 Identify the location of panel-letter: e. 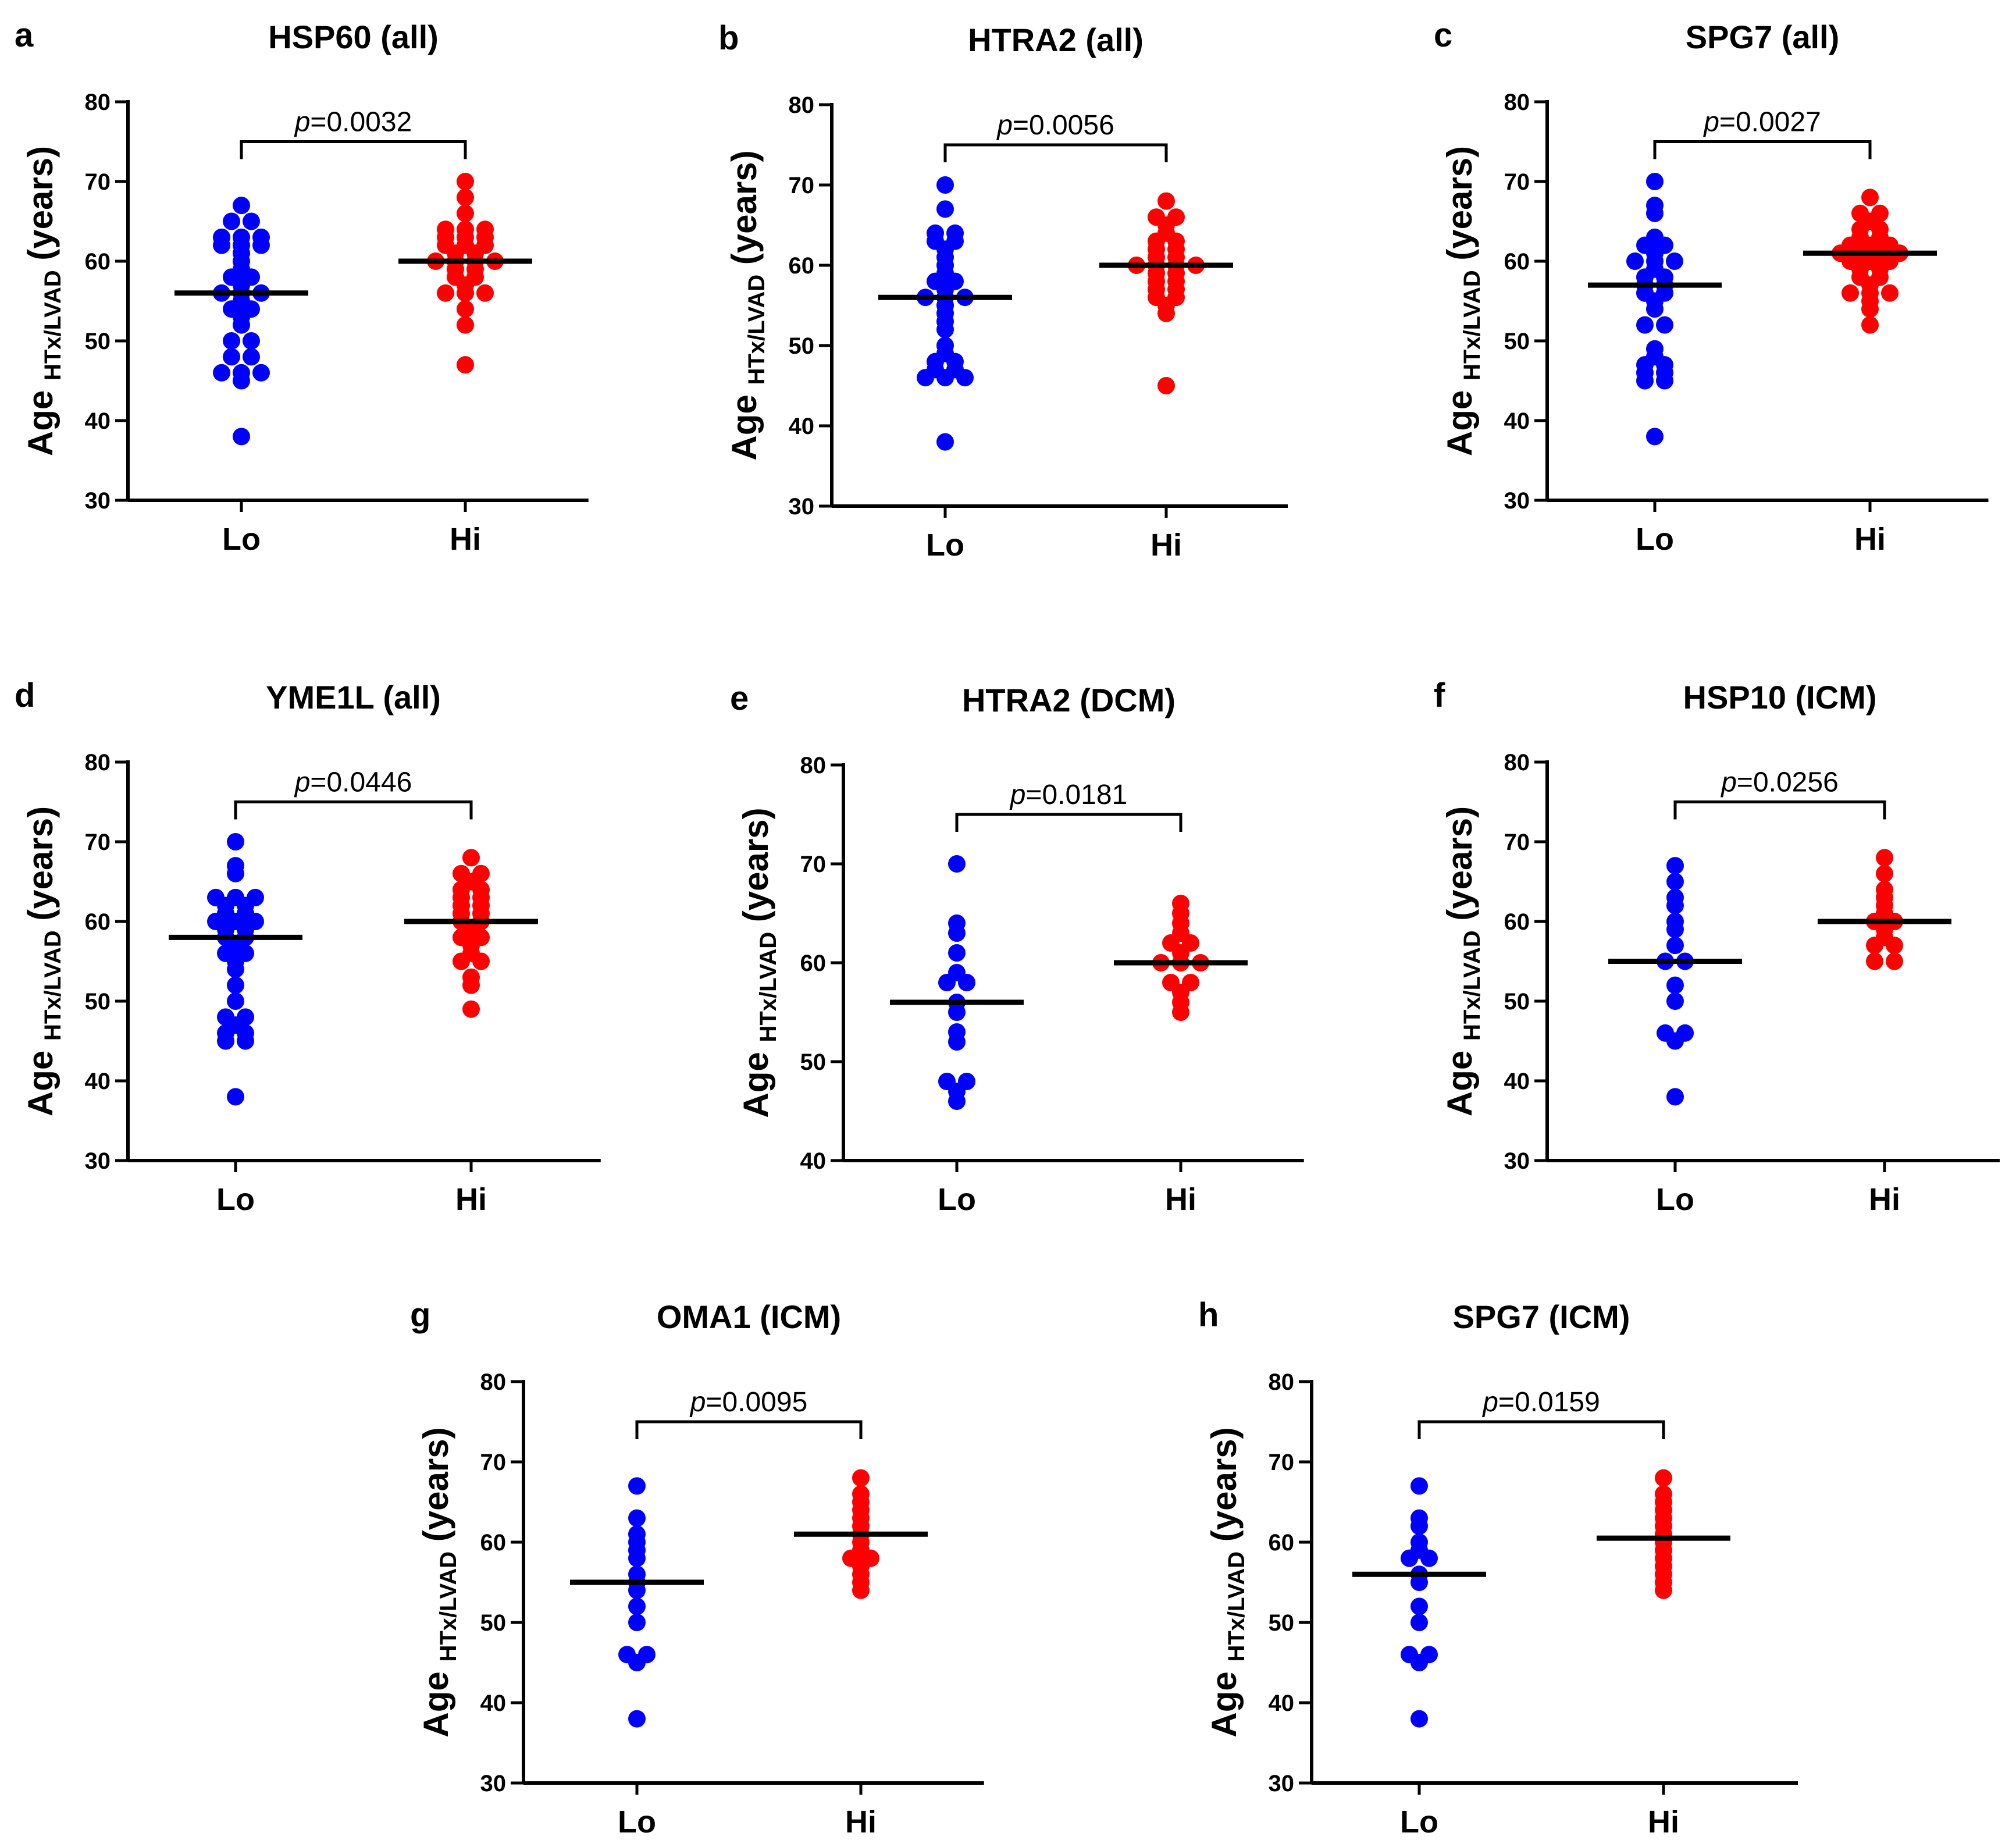
(740, 698).